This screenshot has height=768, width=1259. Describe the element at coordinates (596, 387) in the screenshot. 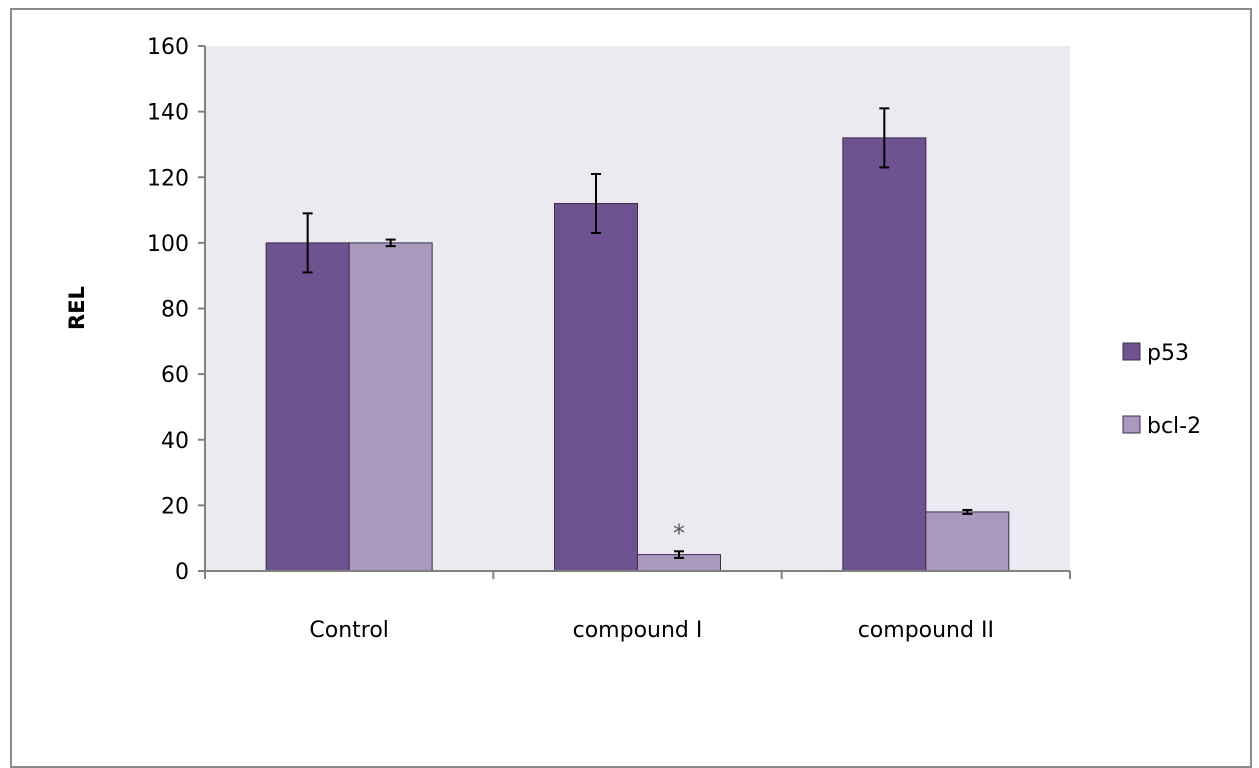

I see `bar-p53-compound-I` at that location.